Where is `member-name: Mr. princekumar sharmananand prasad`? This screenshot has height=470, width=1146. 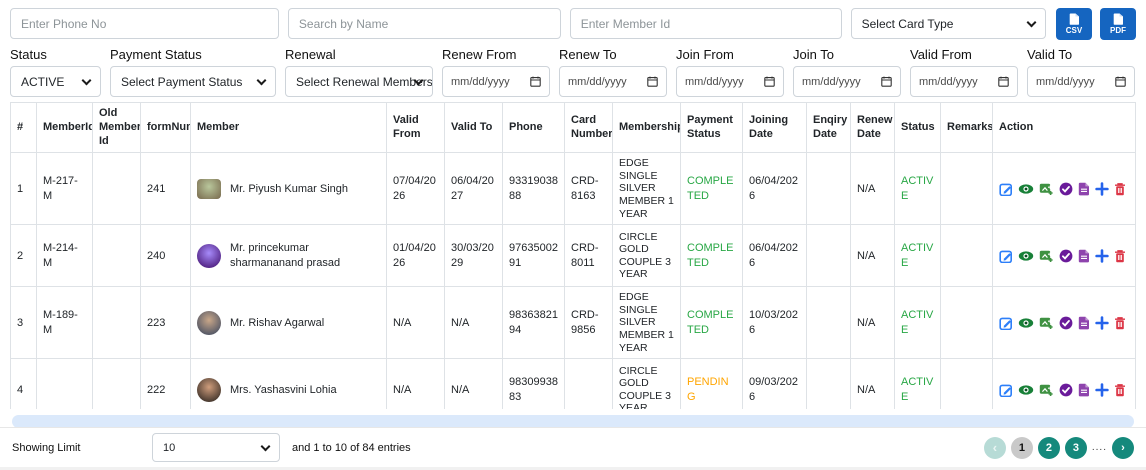 member-name: Mr. princekumar sharmananand prasad is located at coordinates (285, 255).